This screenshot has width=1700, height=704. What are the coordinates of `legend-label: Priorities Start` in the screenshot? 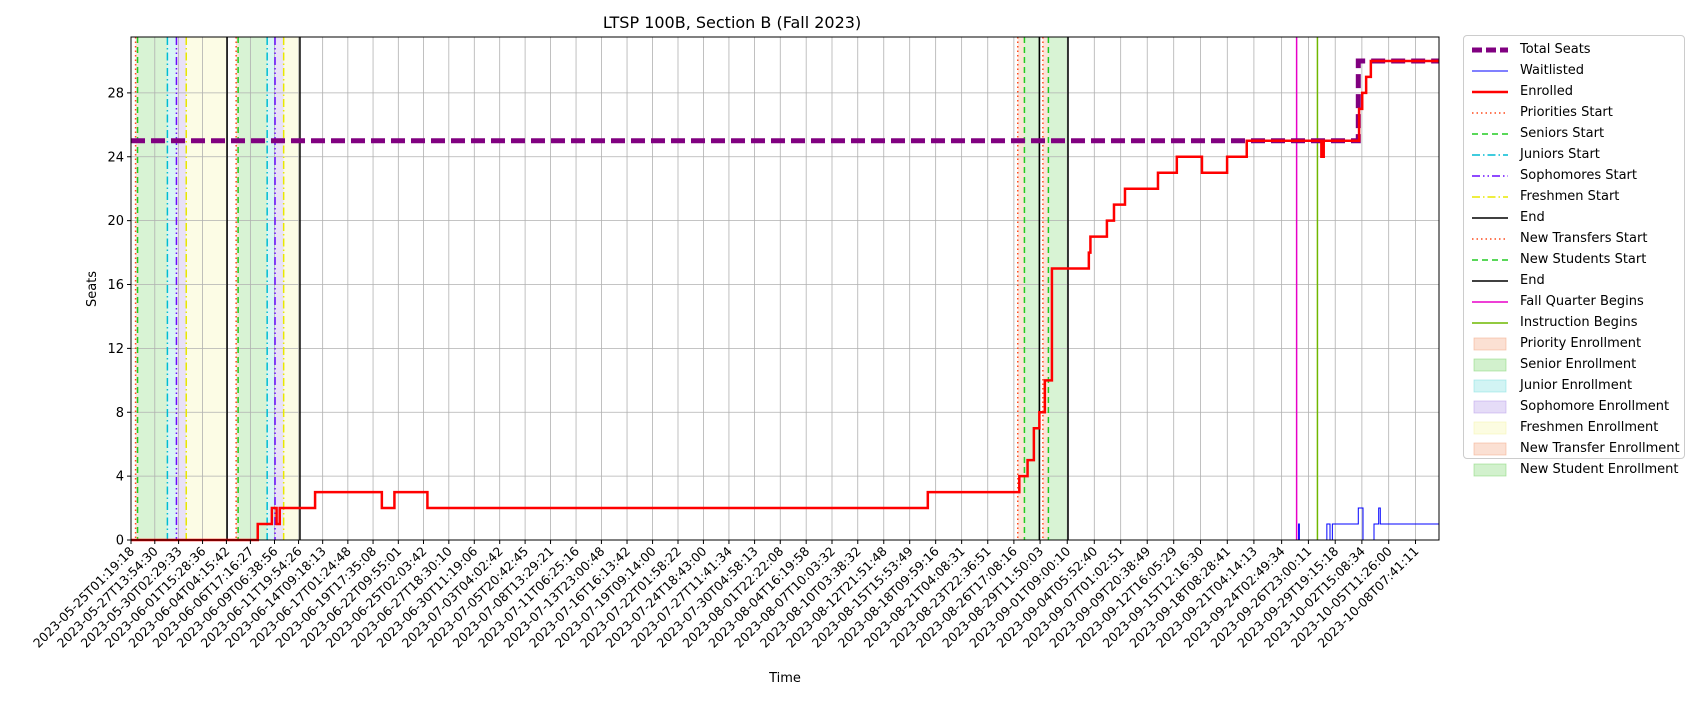 It's located at (1566, 112).